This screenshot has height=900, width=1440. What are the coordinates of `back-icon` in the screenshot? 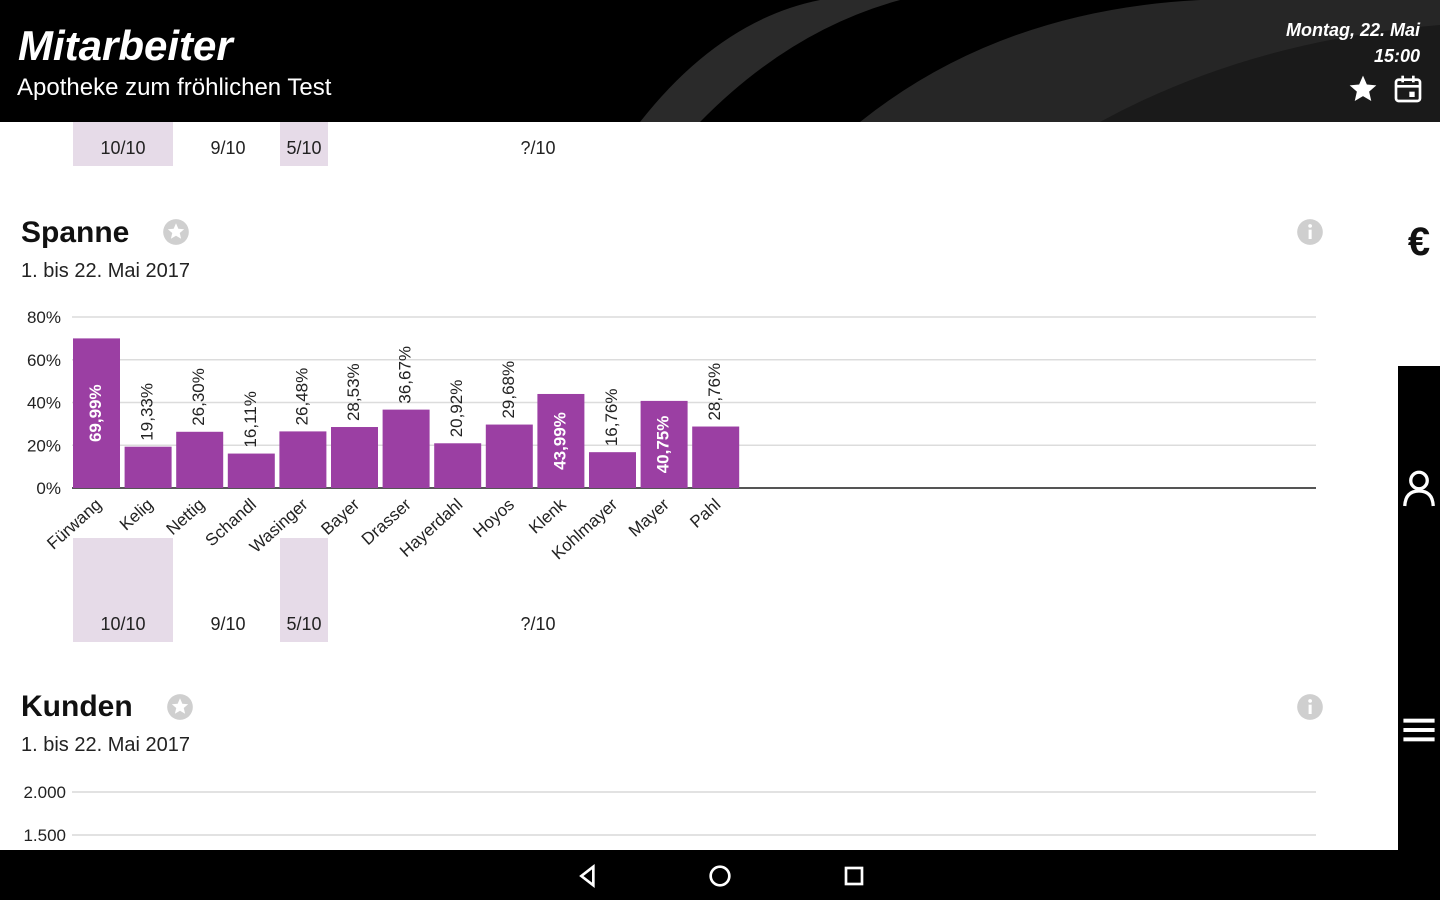 It's located at (587, 876).